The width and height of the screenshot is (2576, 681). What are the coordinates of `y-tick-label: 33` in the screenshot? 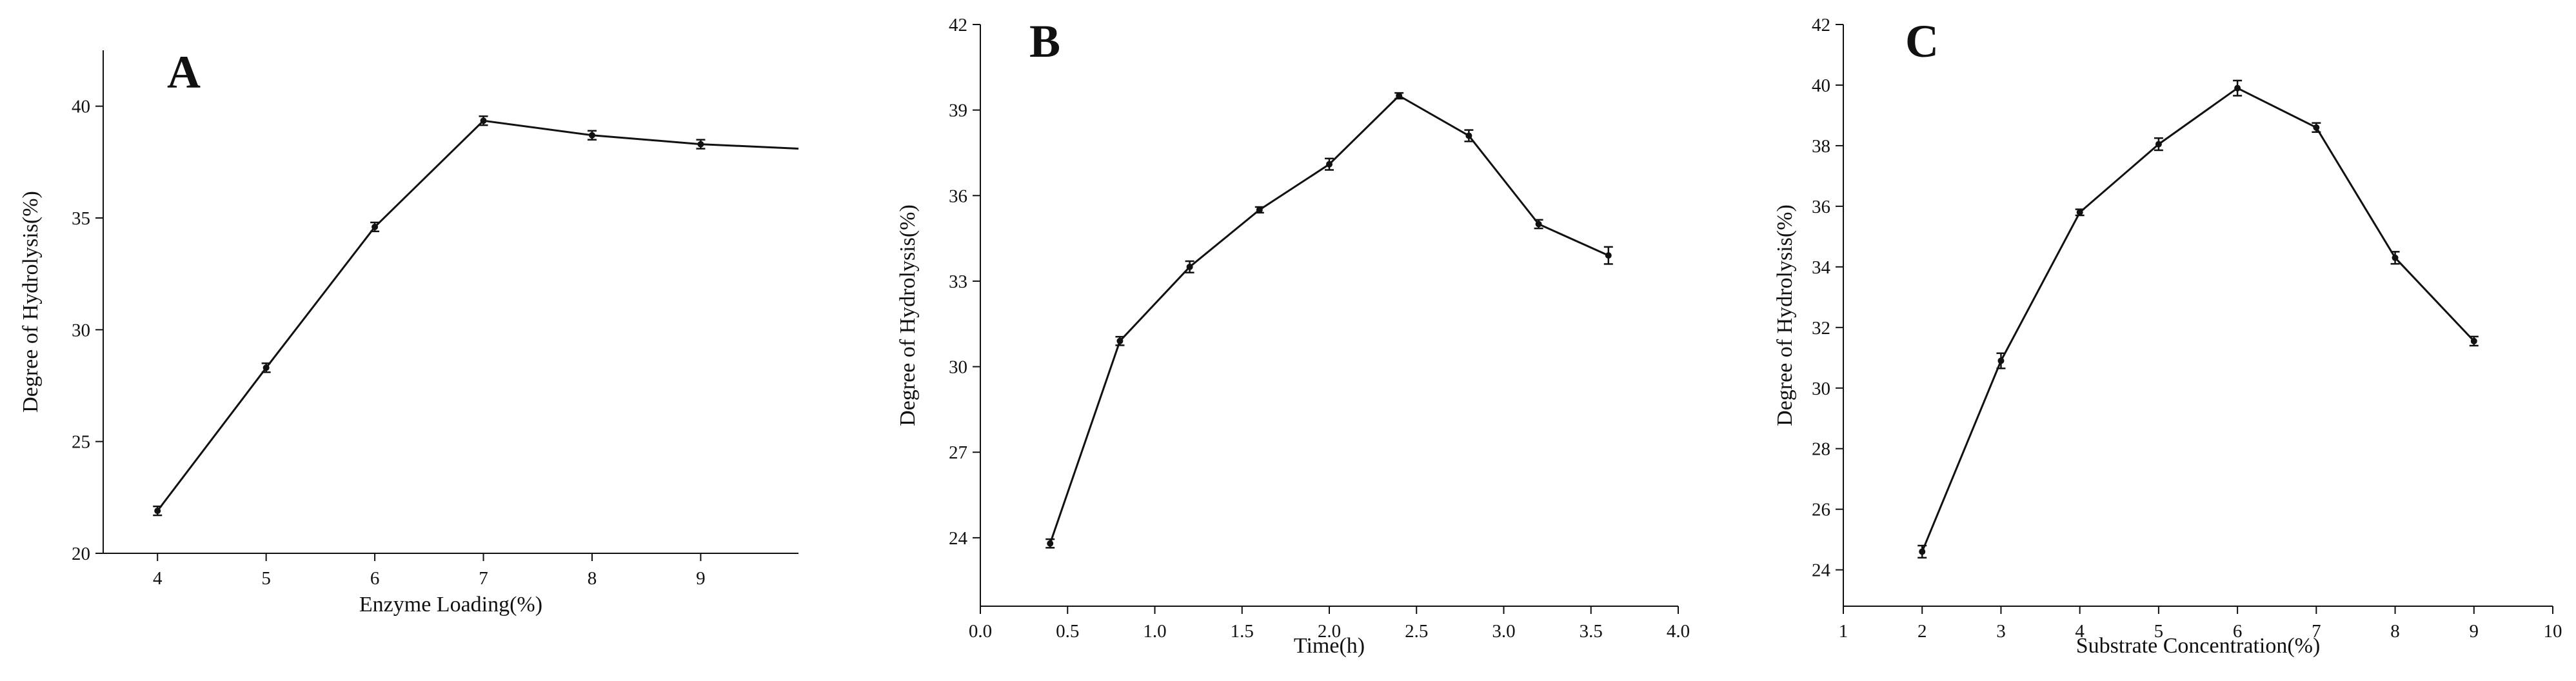 It's located at (958, 281).